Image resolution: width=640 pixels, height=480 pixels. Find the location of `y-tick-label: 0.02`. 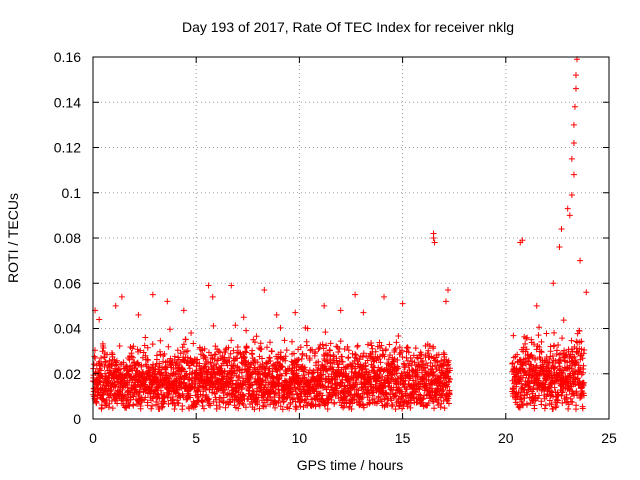

y-tick-label: 0.02 is located at coordinates (67, 374).